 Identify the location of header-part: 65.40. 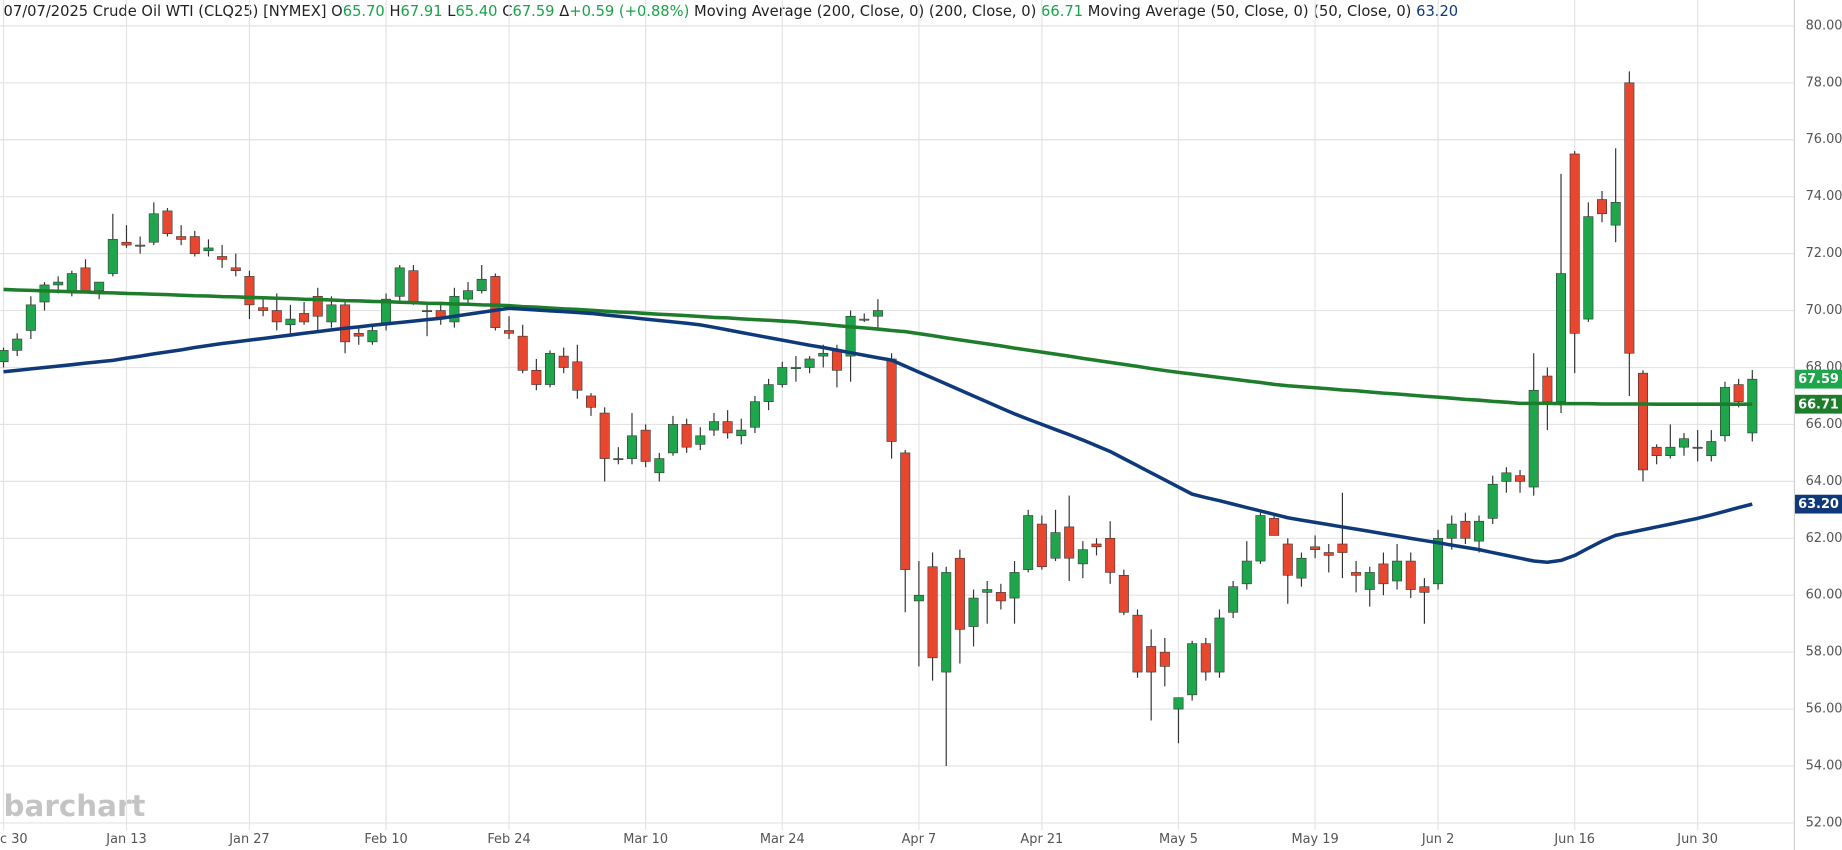
(476, 11).